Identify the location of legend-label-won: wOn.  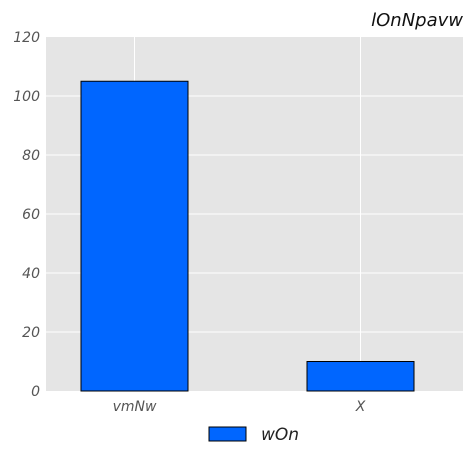
(280, 435).